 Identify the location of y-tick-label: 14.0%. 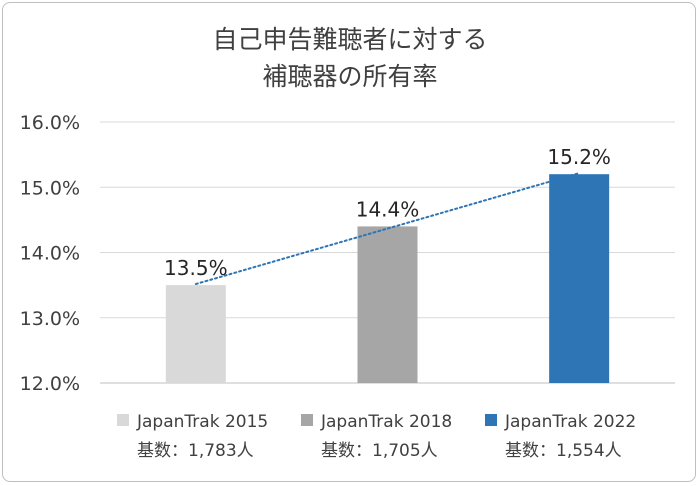
(50, 254).